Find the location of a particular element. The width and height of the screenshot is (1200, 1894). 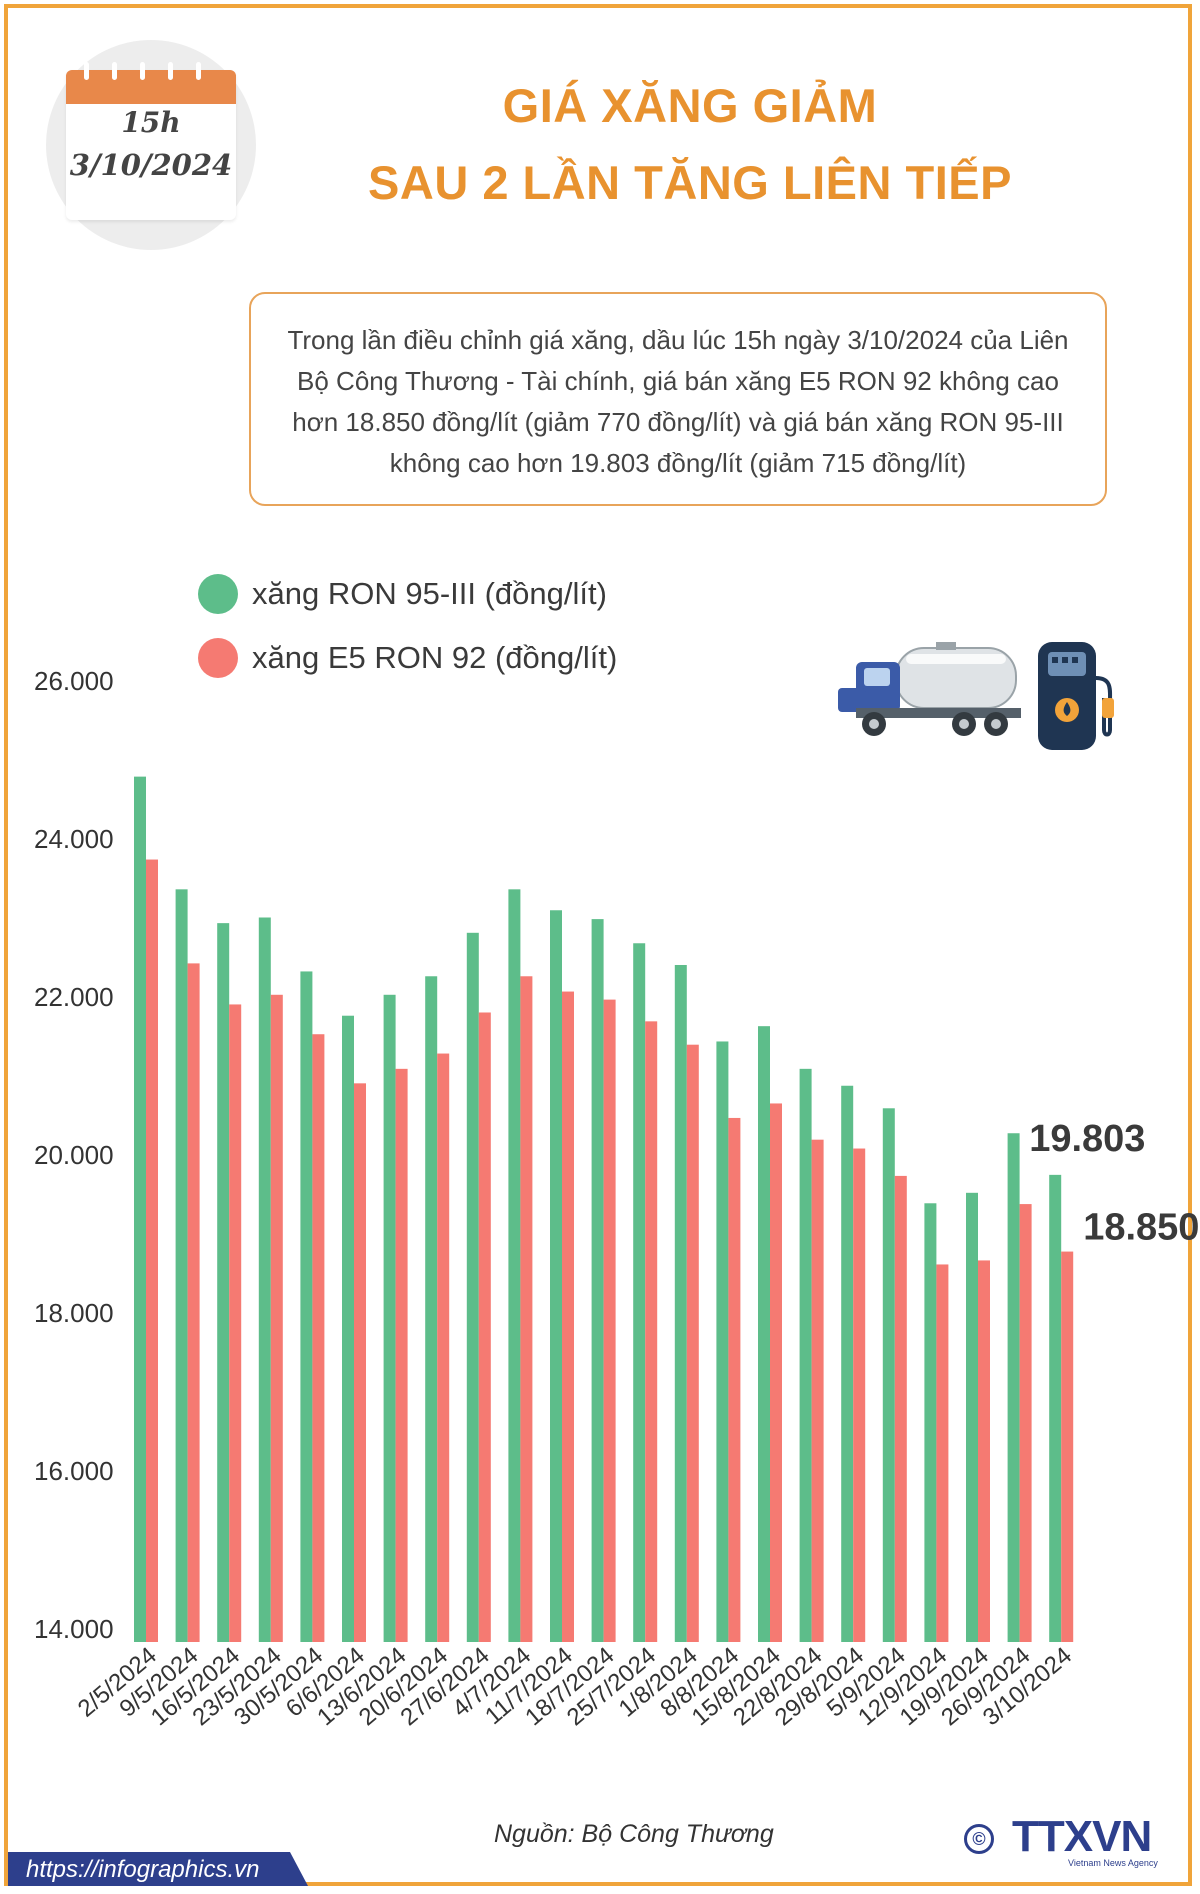

legend-swatch-e5 is located at coordinates (218, 658).